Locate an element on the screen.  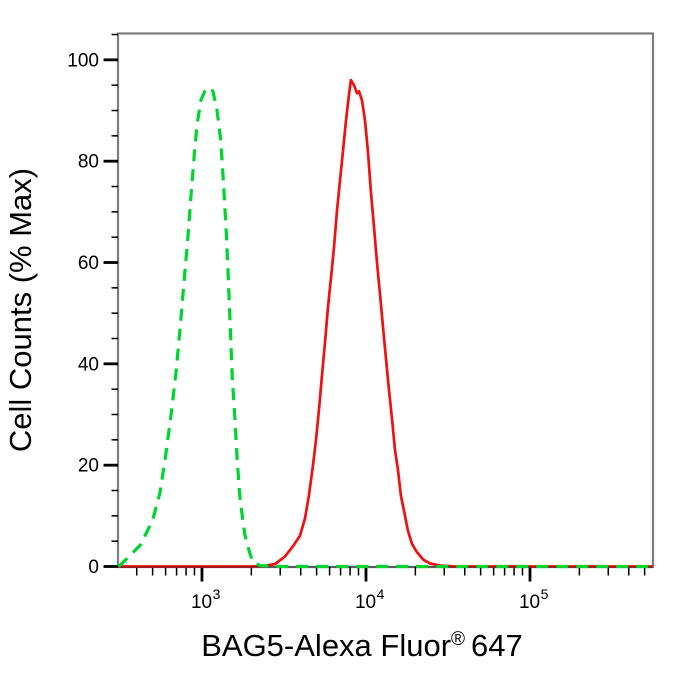
x-tick-label: 10⁵ is located at coordinates (534, 599).